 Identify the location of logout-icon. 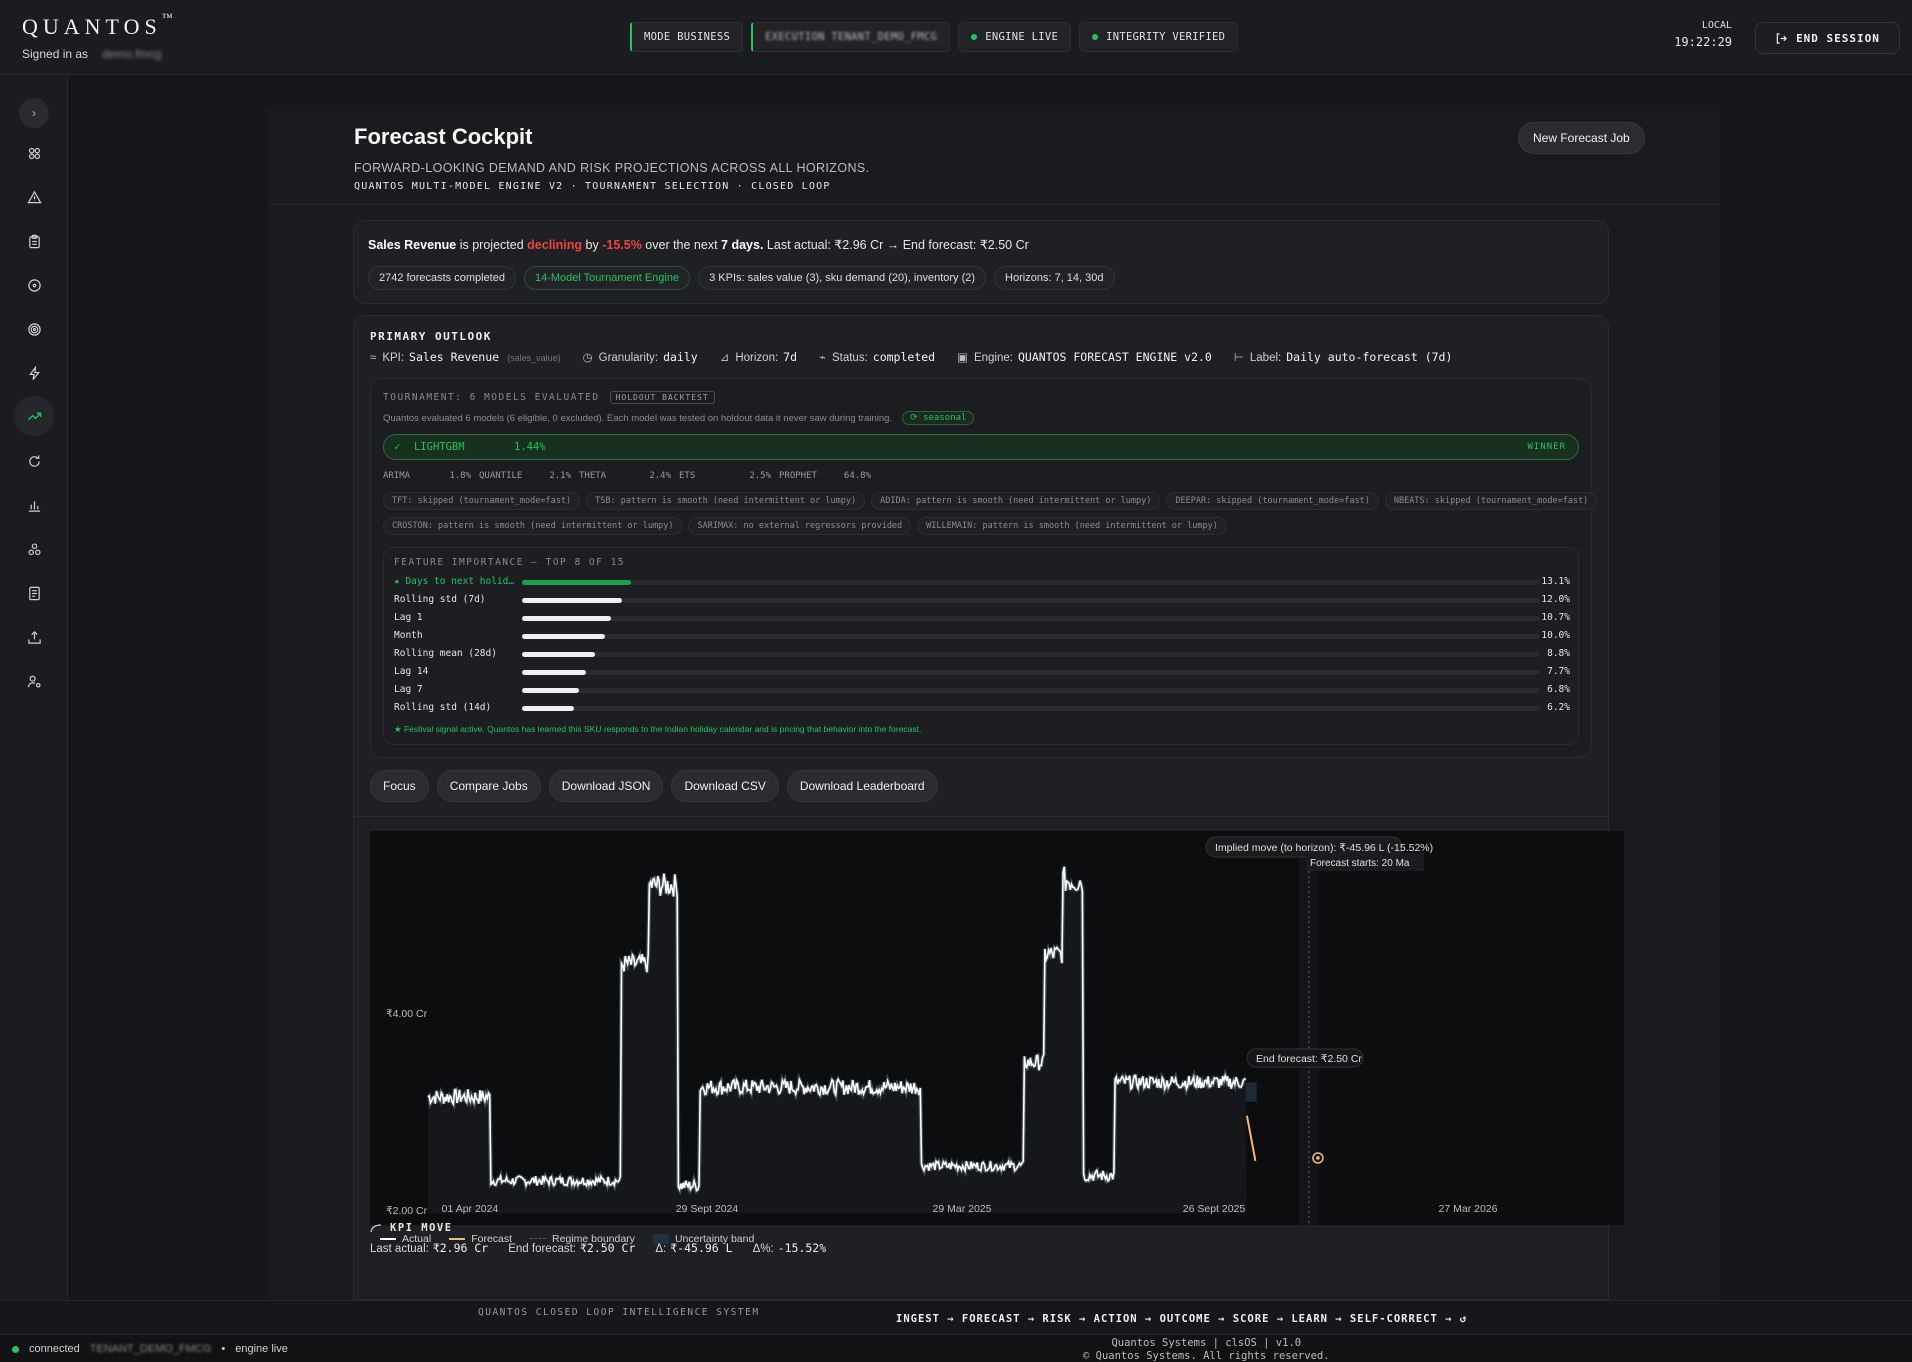
(1782, 38).